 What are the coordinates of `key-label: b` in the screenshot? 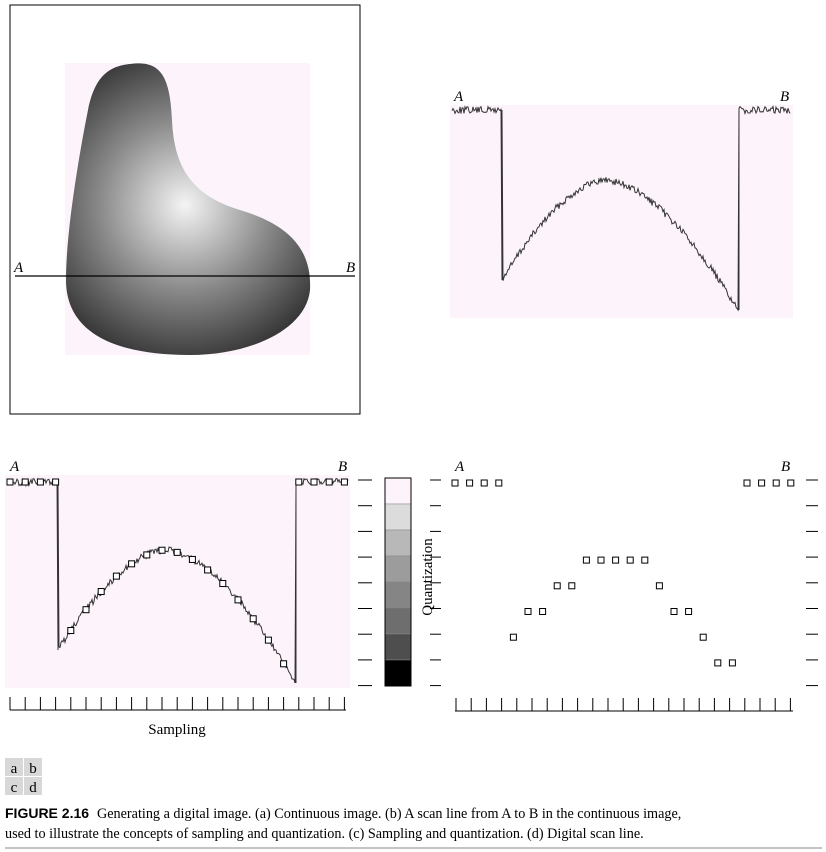 It's located at (33, 769).